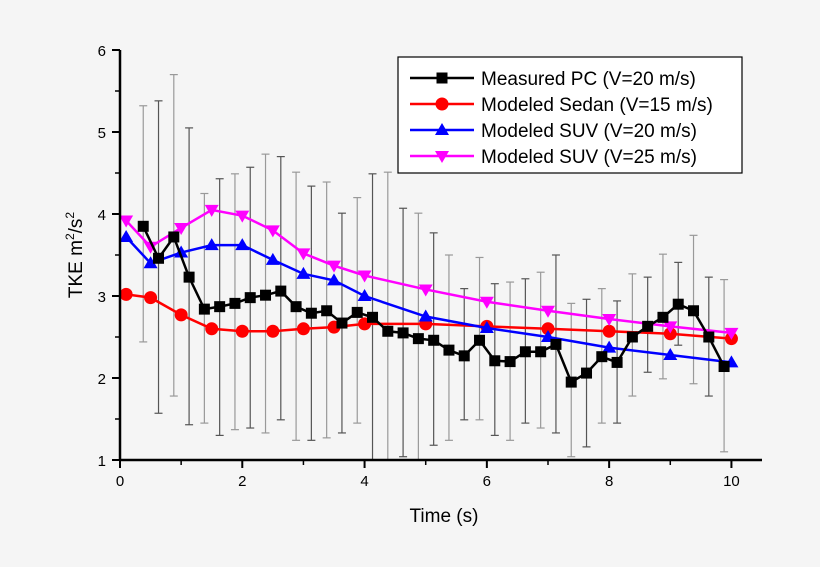 This screenshot has height=567, width=820. I want to click on y-tick-label: 5, so click(102, 133).